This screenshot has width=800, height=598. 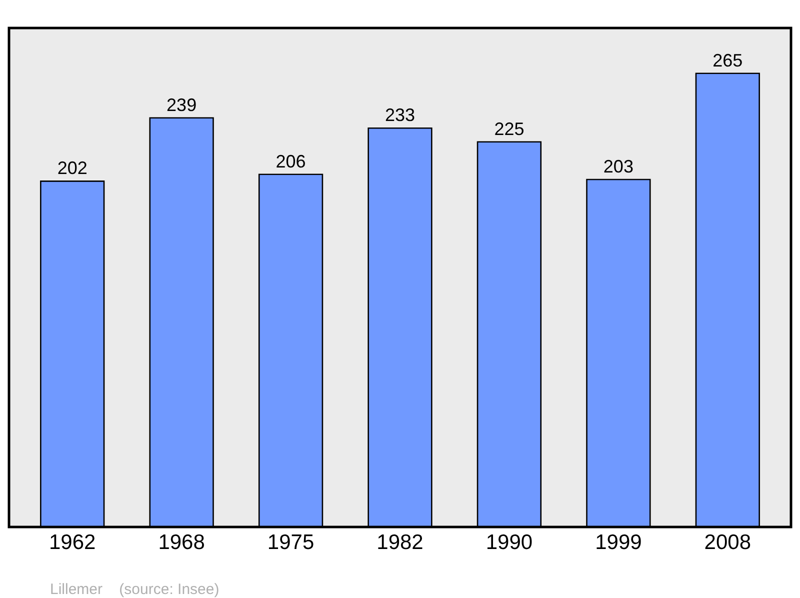 What do you see at coordinates (181, 542) in the screenshot?
I see `x-tick-label: 1968` at bounding box center [181, 542].